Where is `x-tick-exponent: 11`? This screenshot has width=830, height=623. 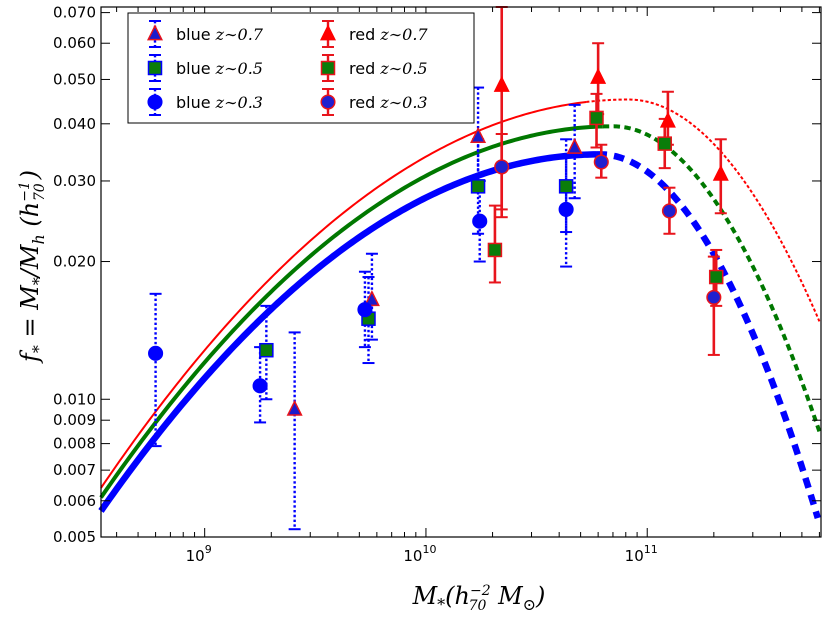
x-tick-exponent: 11 is located at coordinates (651, 549).